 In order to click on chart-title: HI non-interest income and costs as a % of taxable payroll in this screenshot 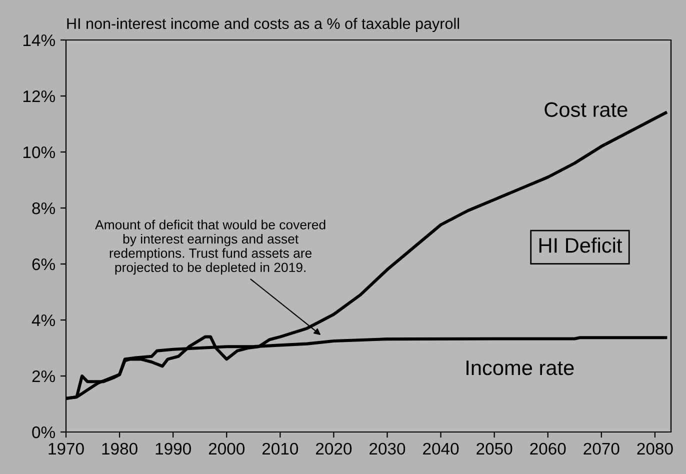, I will do `click(263, 25)`.